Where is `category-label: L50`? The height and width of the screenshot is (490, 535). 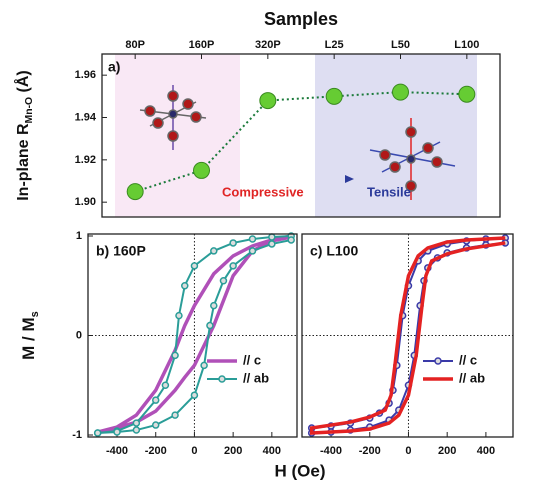
category-label: L50 is located at coordinates (400, 45).